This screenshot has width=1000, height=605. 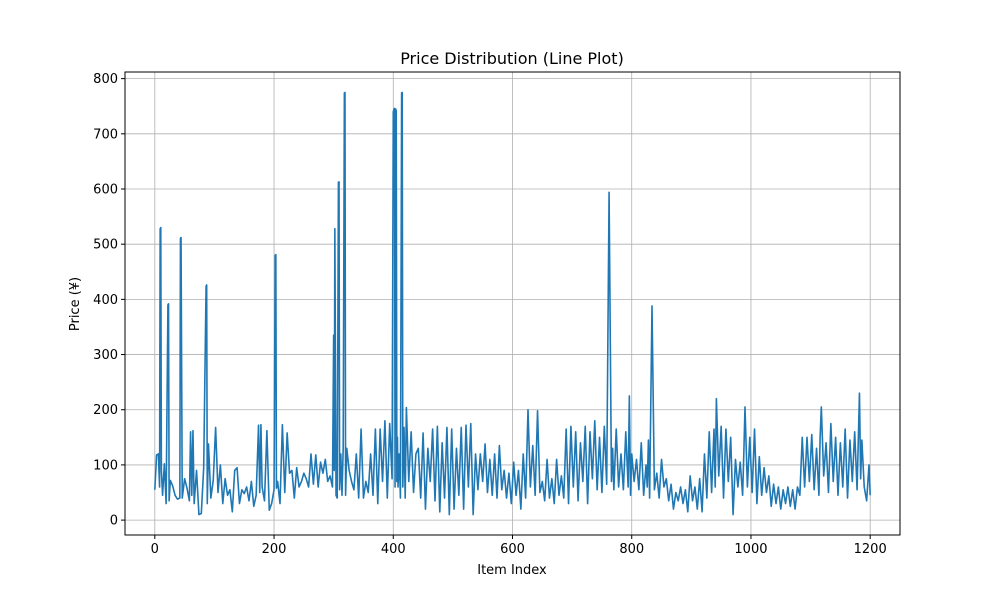 I want to click on chart-title: Price Distribution (Line Plot), so click(x=512, y=58).